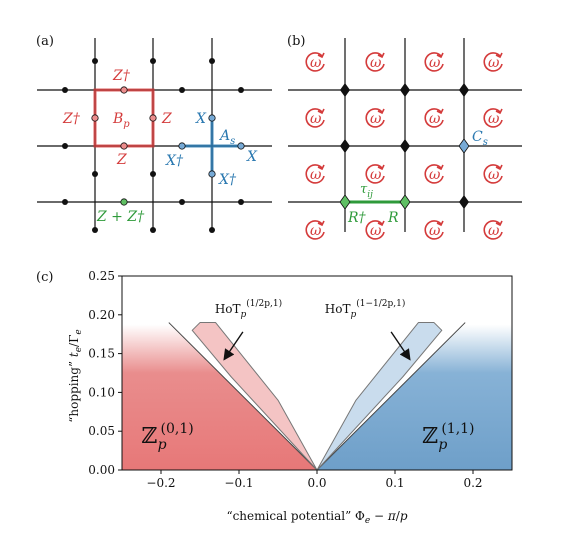 This screenshot has width=584, height=537. I want to click on x-tick-label: 0.0, so click(316, 483).